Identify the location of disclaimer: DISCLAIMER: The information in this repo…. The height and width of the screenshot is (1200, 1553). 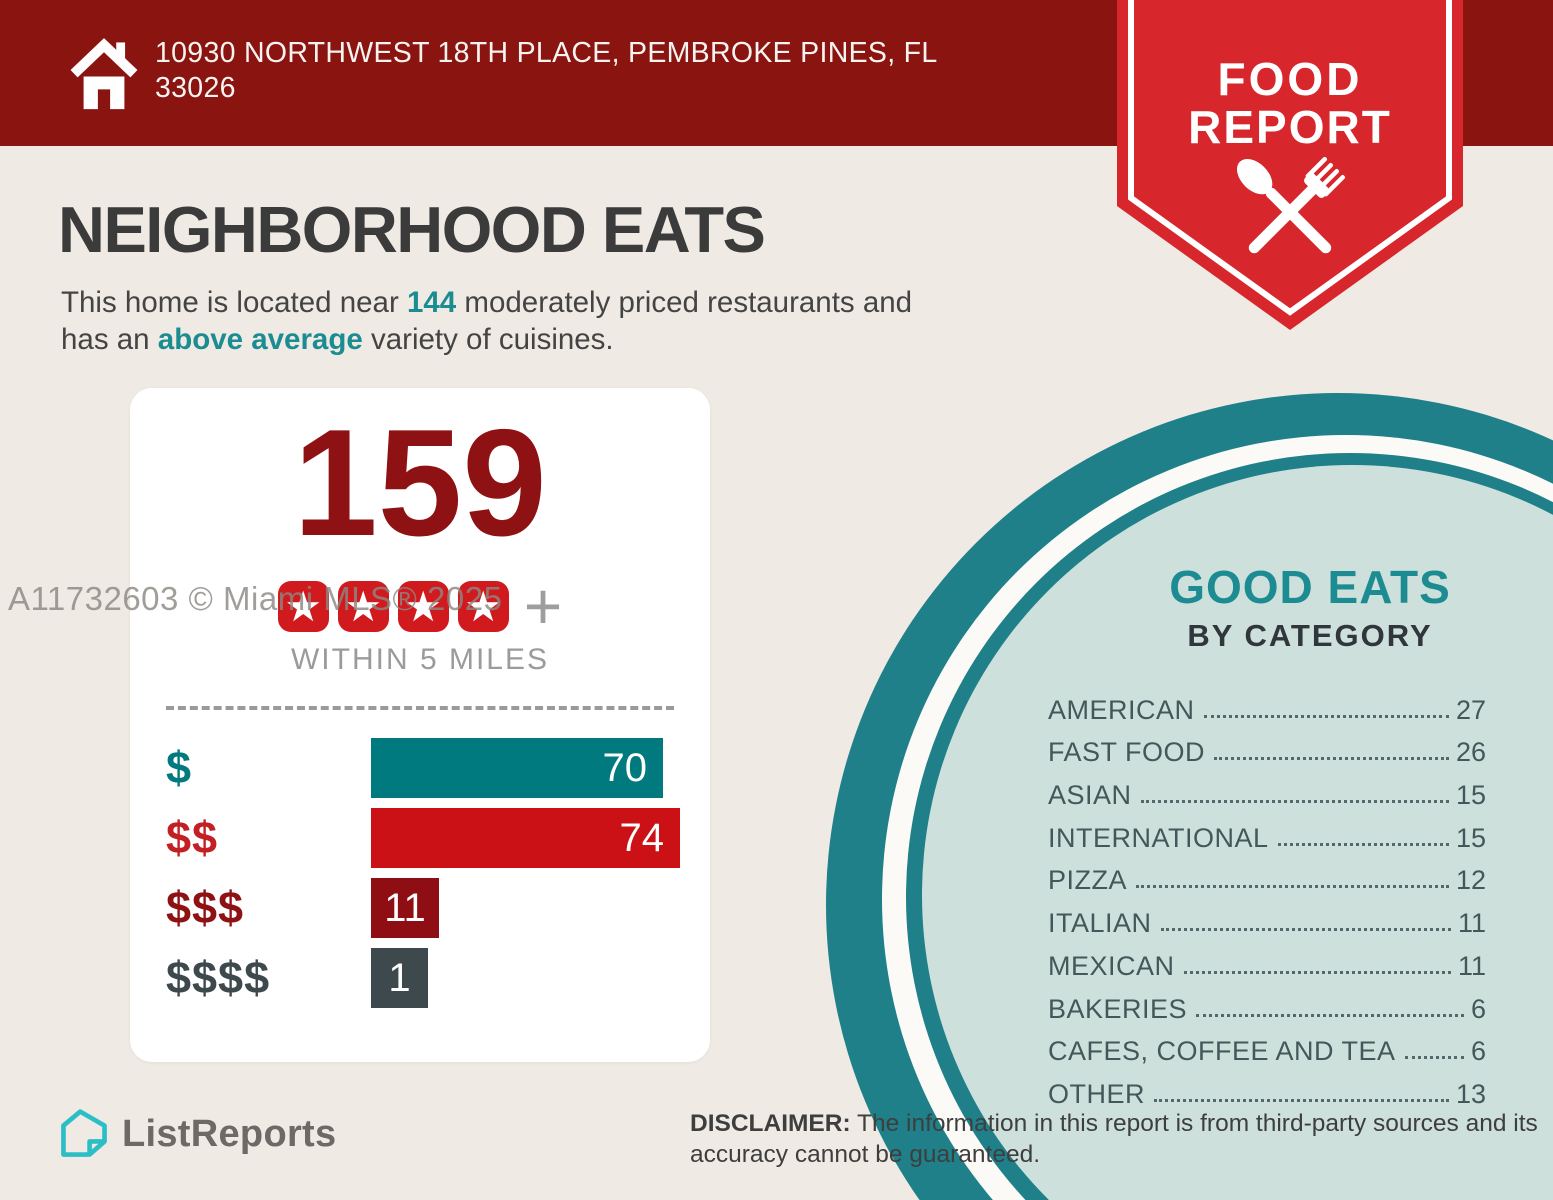
(1120, 1139).